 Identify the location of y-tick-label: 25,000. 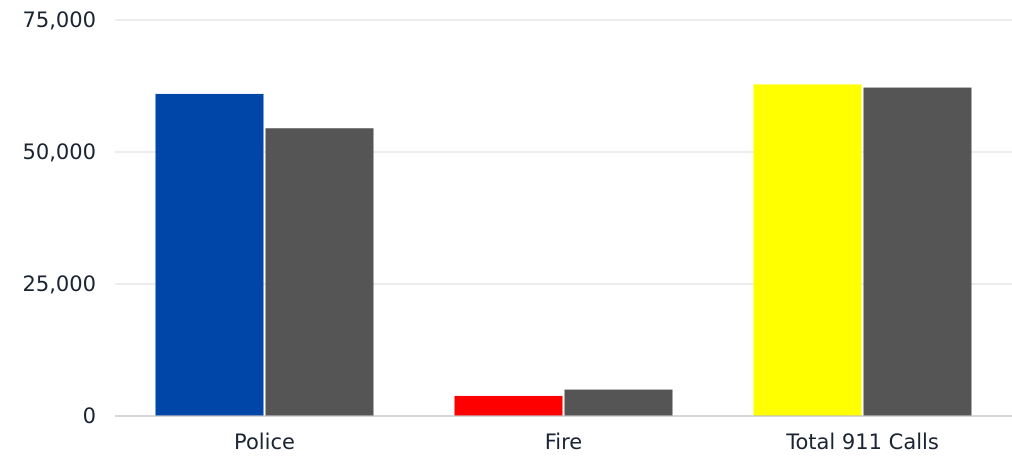
(59, 284).